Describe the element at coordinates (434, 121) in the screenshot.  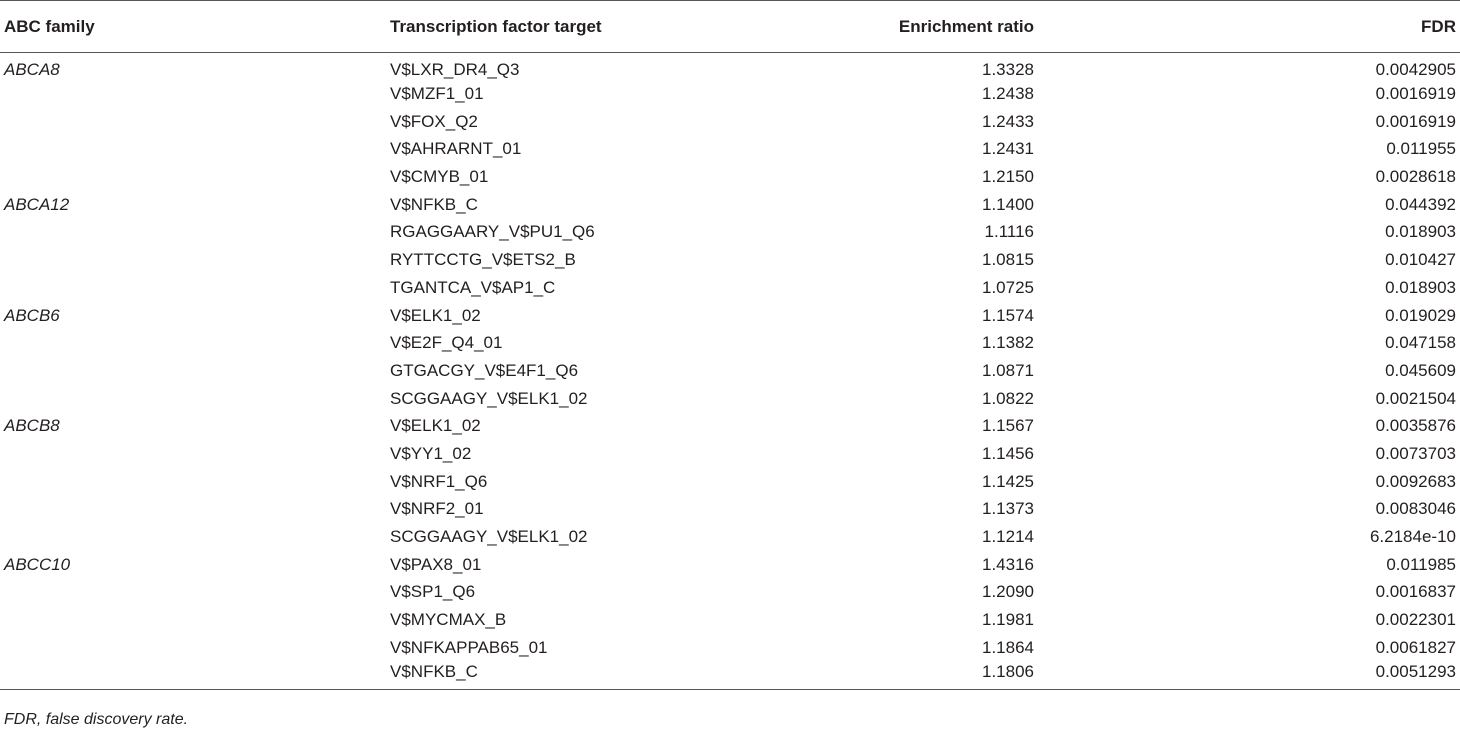
I see `cell-transcription-factor-target: V$FOX_Q2` at that location.